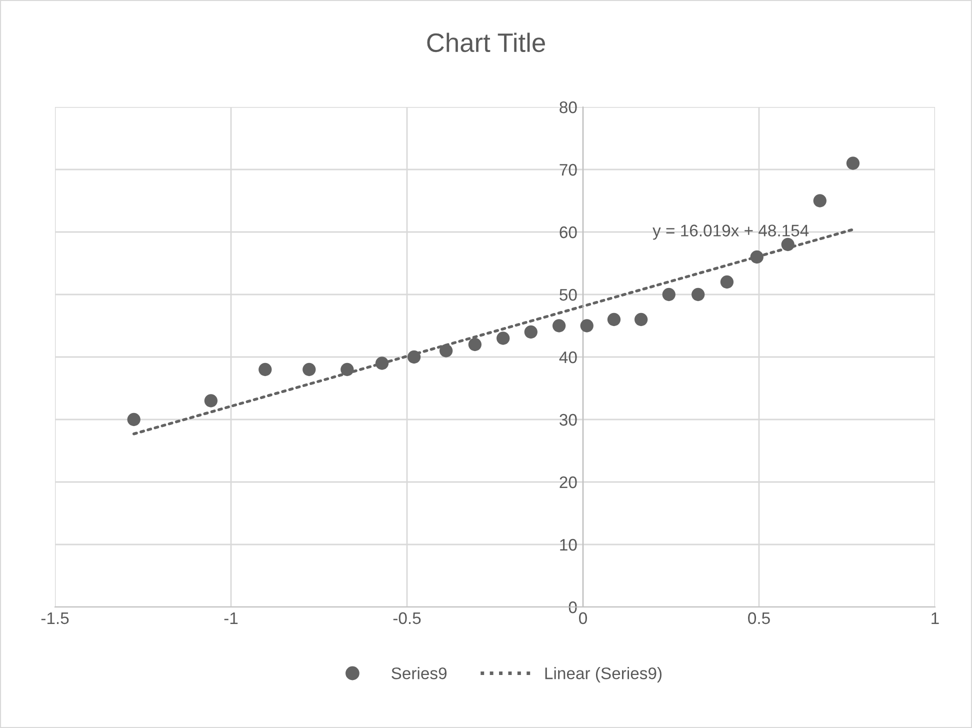  What do you see at coordinates (568, 357) in the screenshot?
I see `y-tick-label: 40` at bounding box center [568, 357].